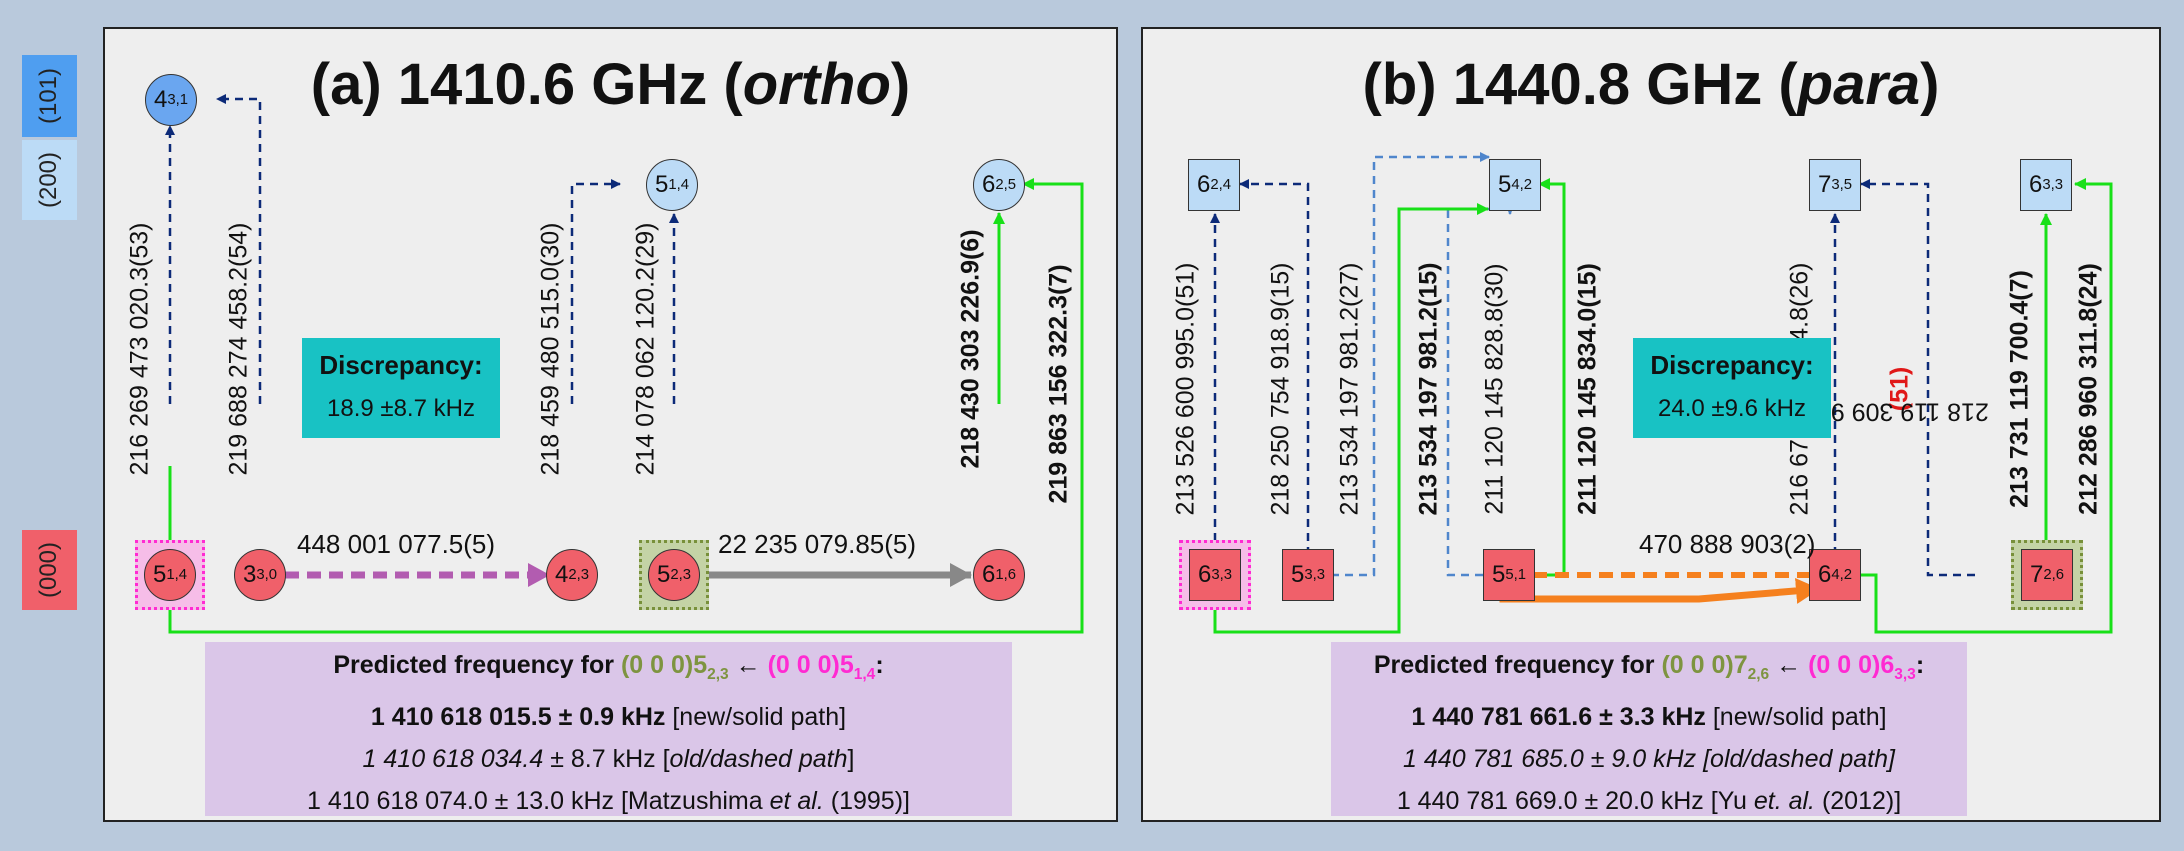  Describe the element at coordinates (1651, 84) in the screenshot. I see `panel-b-title: (b) 1440.8 GHz (para)` at that location.